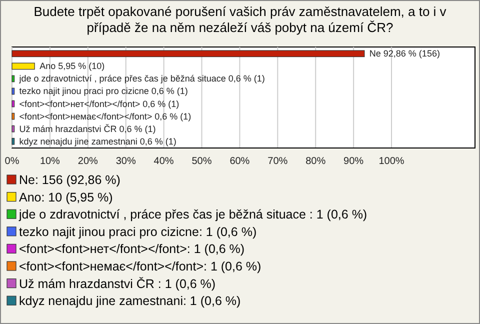 Image resolution: width=480 pixels, height=324 pixels. Describe the element at coordinates (132, 249) in the screenshot. I see `legend-label: <font><font>нет</font></font>: 1 (0,6 %)` at that location.